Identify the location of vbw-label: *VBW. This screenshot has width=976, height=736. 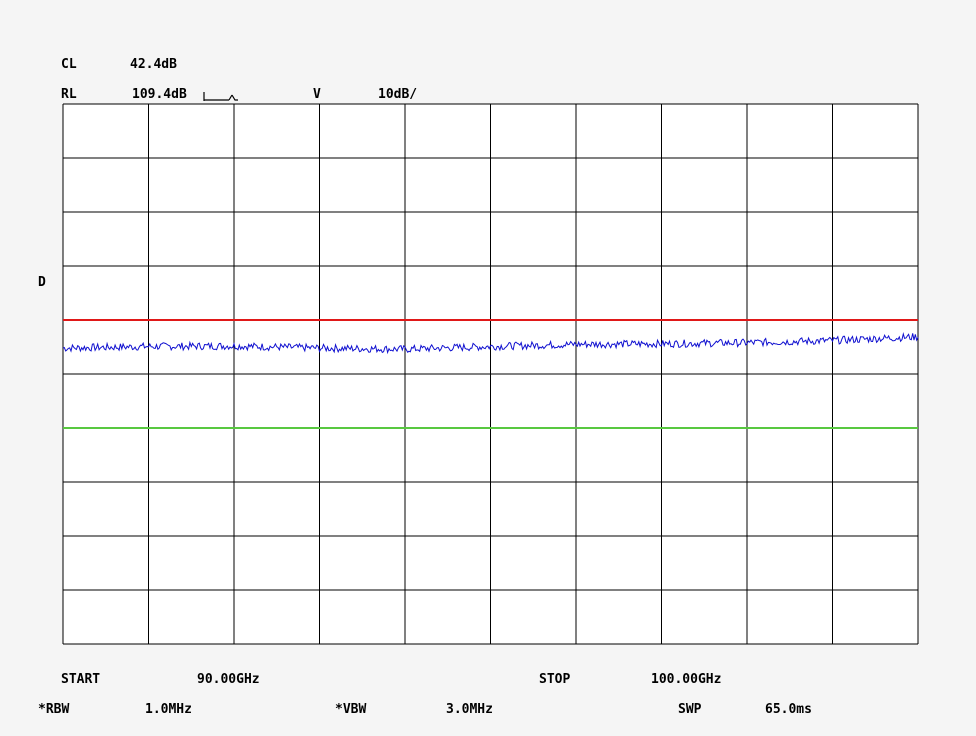
(351, 709).